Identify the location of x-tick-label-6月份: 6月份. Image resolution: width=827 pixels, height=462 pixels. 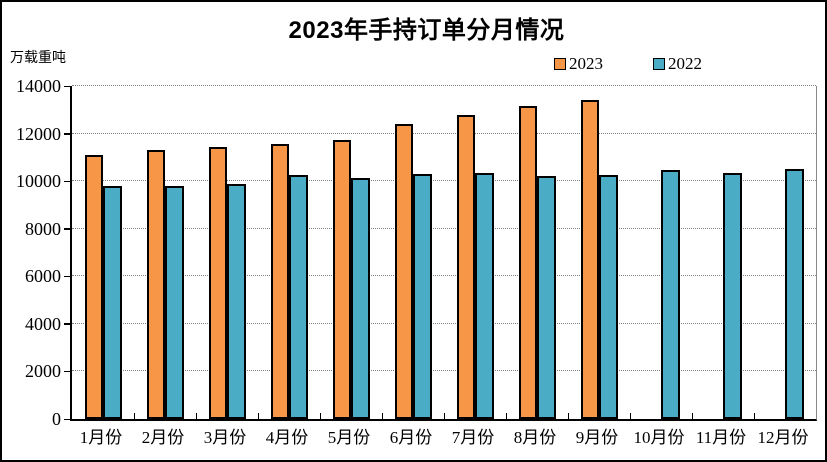
(411, 437).